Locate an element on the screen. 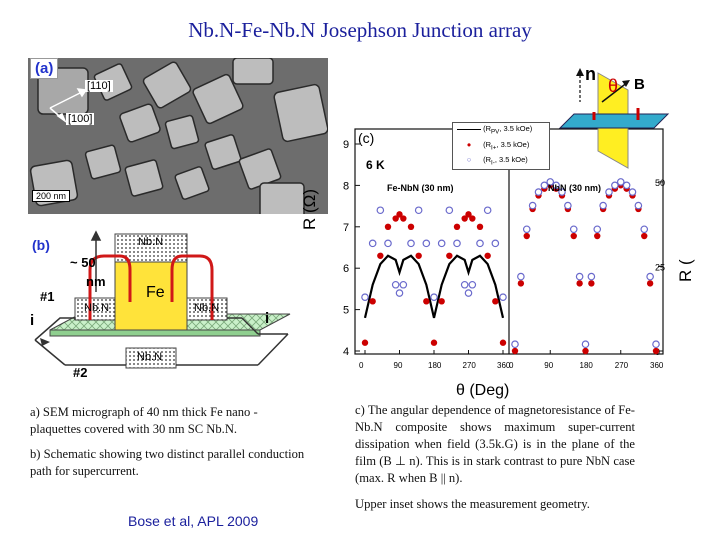 Image resolution: width=720 pixels, height=540 pixels. point-left-R_I+-6 is located at coordinates (403, 218).